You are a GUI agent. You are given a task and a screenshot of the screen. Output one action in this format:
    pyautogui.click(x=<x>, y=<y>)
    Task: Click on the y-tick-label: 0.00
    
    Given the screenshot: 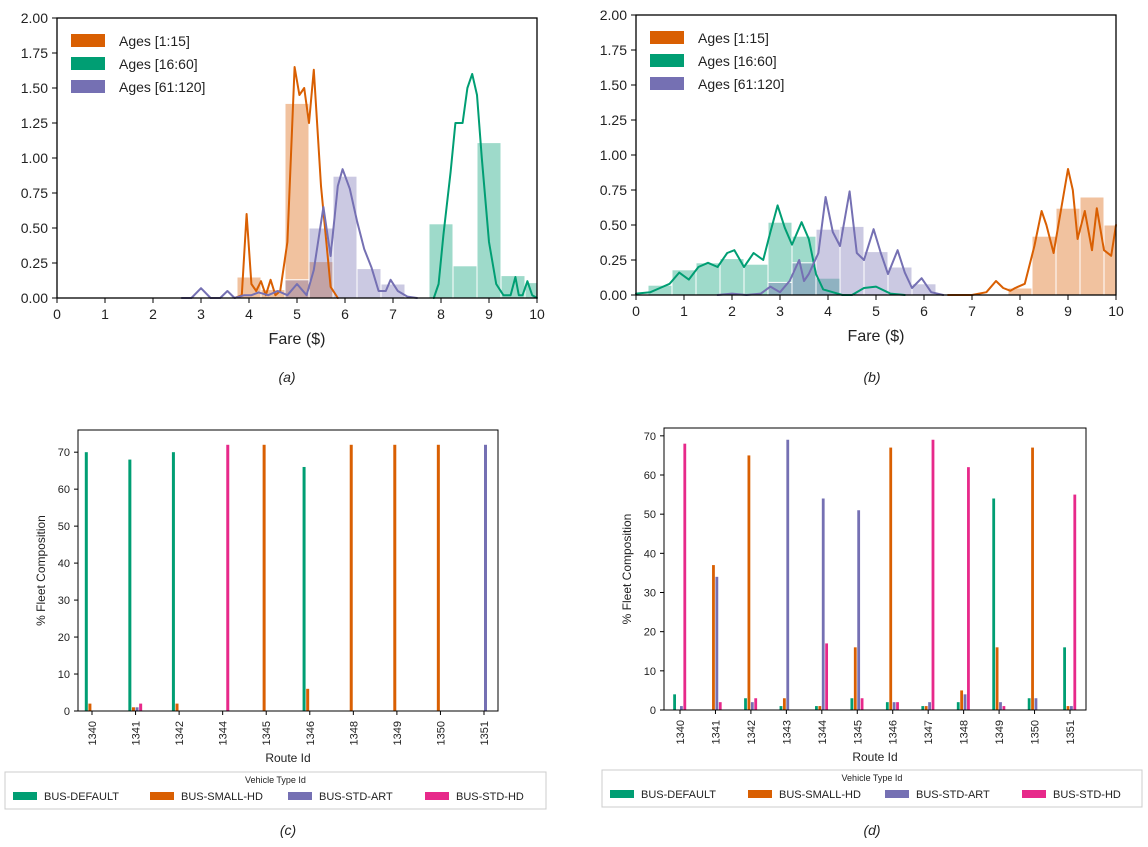 What is the action you would take?
    pyautogui.click(x=613, y=295)
    